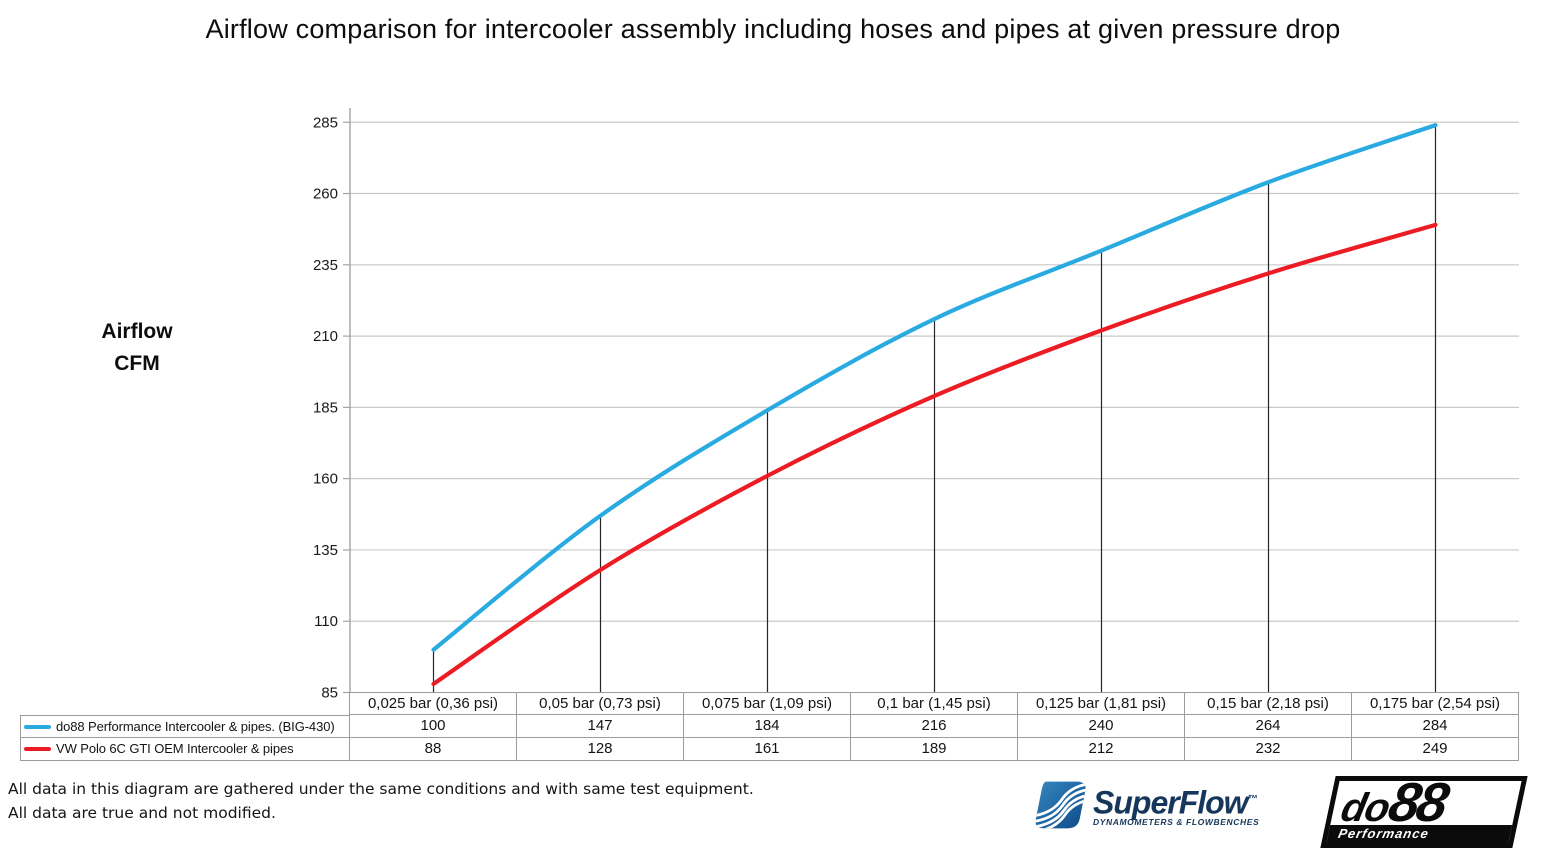 This screenshot has width=1546, height=866. Describe the element at coordinates (1101, 703) in the screenshot. I see `table-header-cell: 0,125 bar (1,81 psi)` at that location.